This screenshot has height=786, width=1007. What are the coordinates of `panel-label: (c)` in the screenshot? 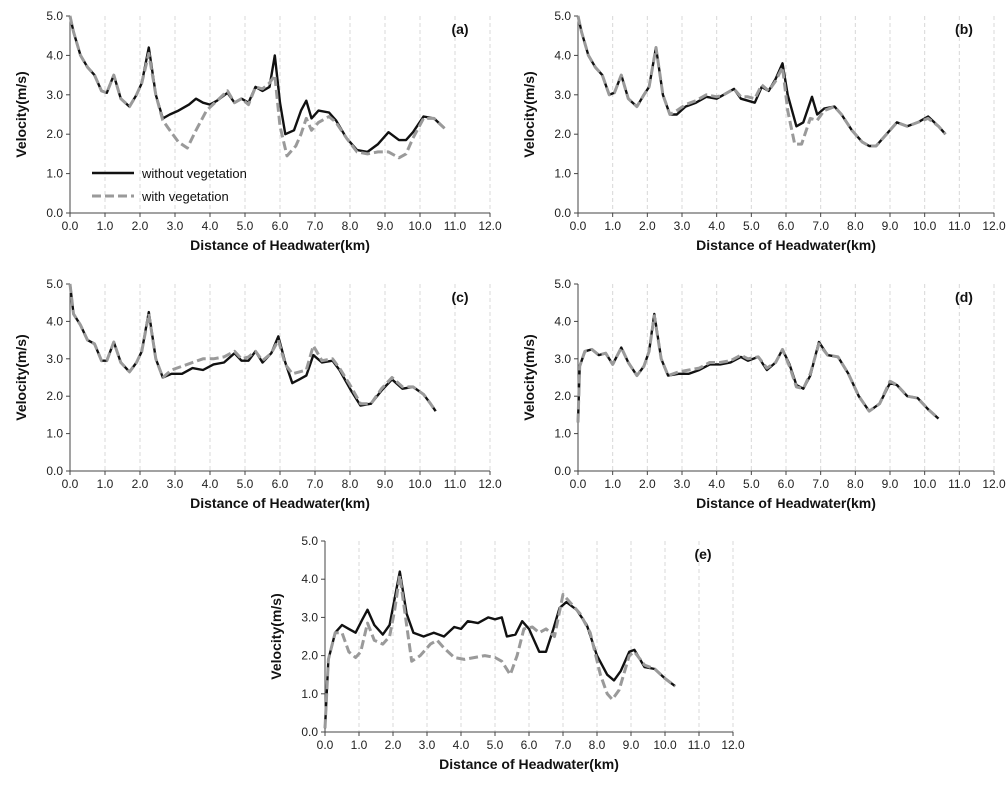 It's located at (459, 297).